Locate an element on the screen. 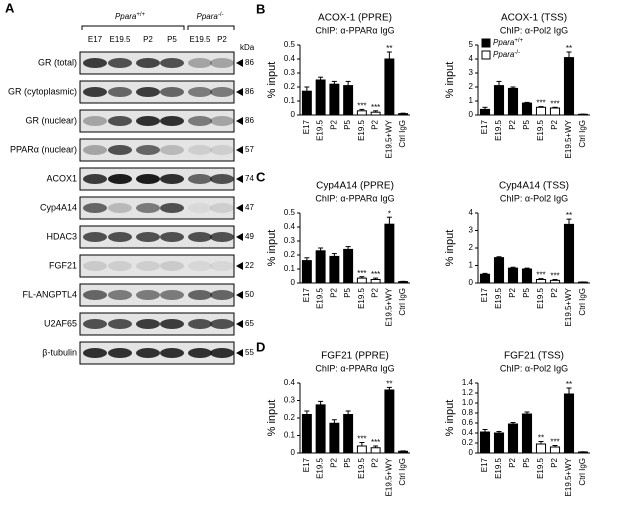 Image resolution: width=617 pixels, height=509 pixels. row-label: FGF21 is located at coordinates (63, 265).